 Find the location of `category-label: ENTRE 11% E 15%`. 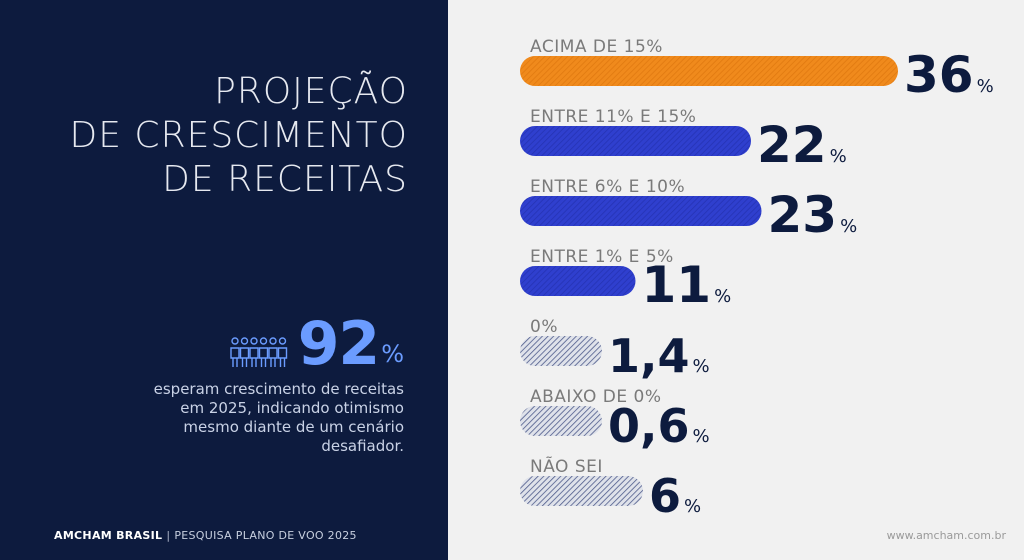

category-label: ENTRE 11% E 15% is located at coordinates (613, 117).